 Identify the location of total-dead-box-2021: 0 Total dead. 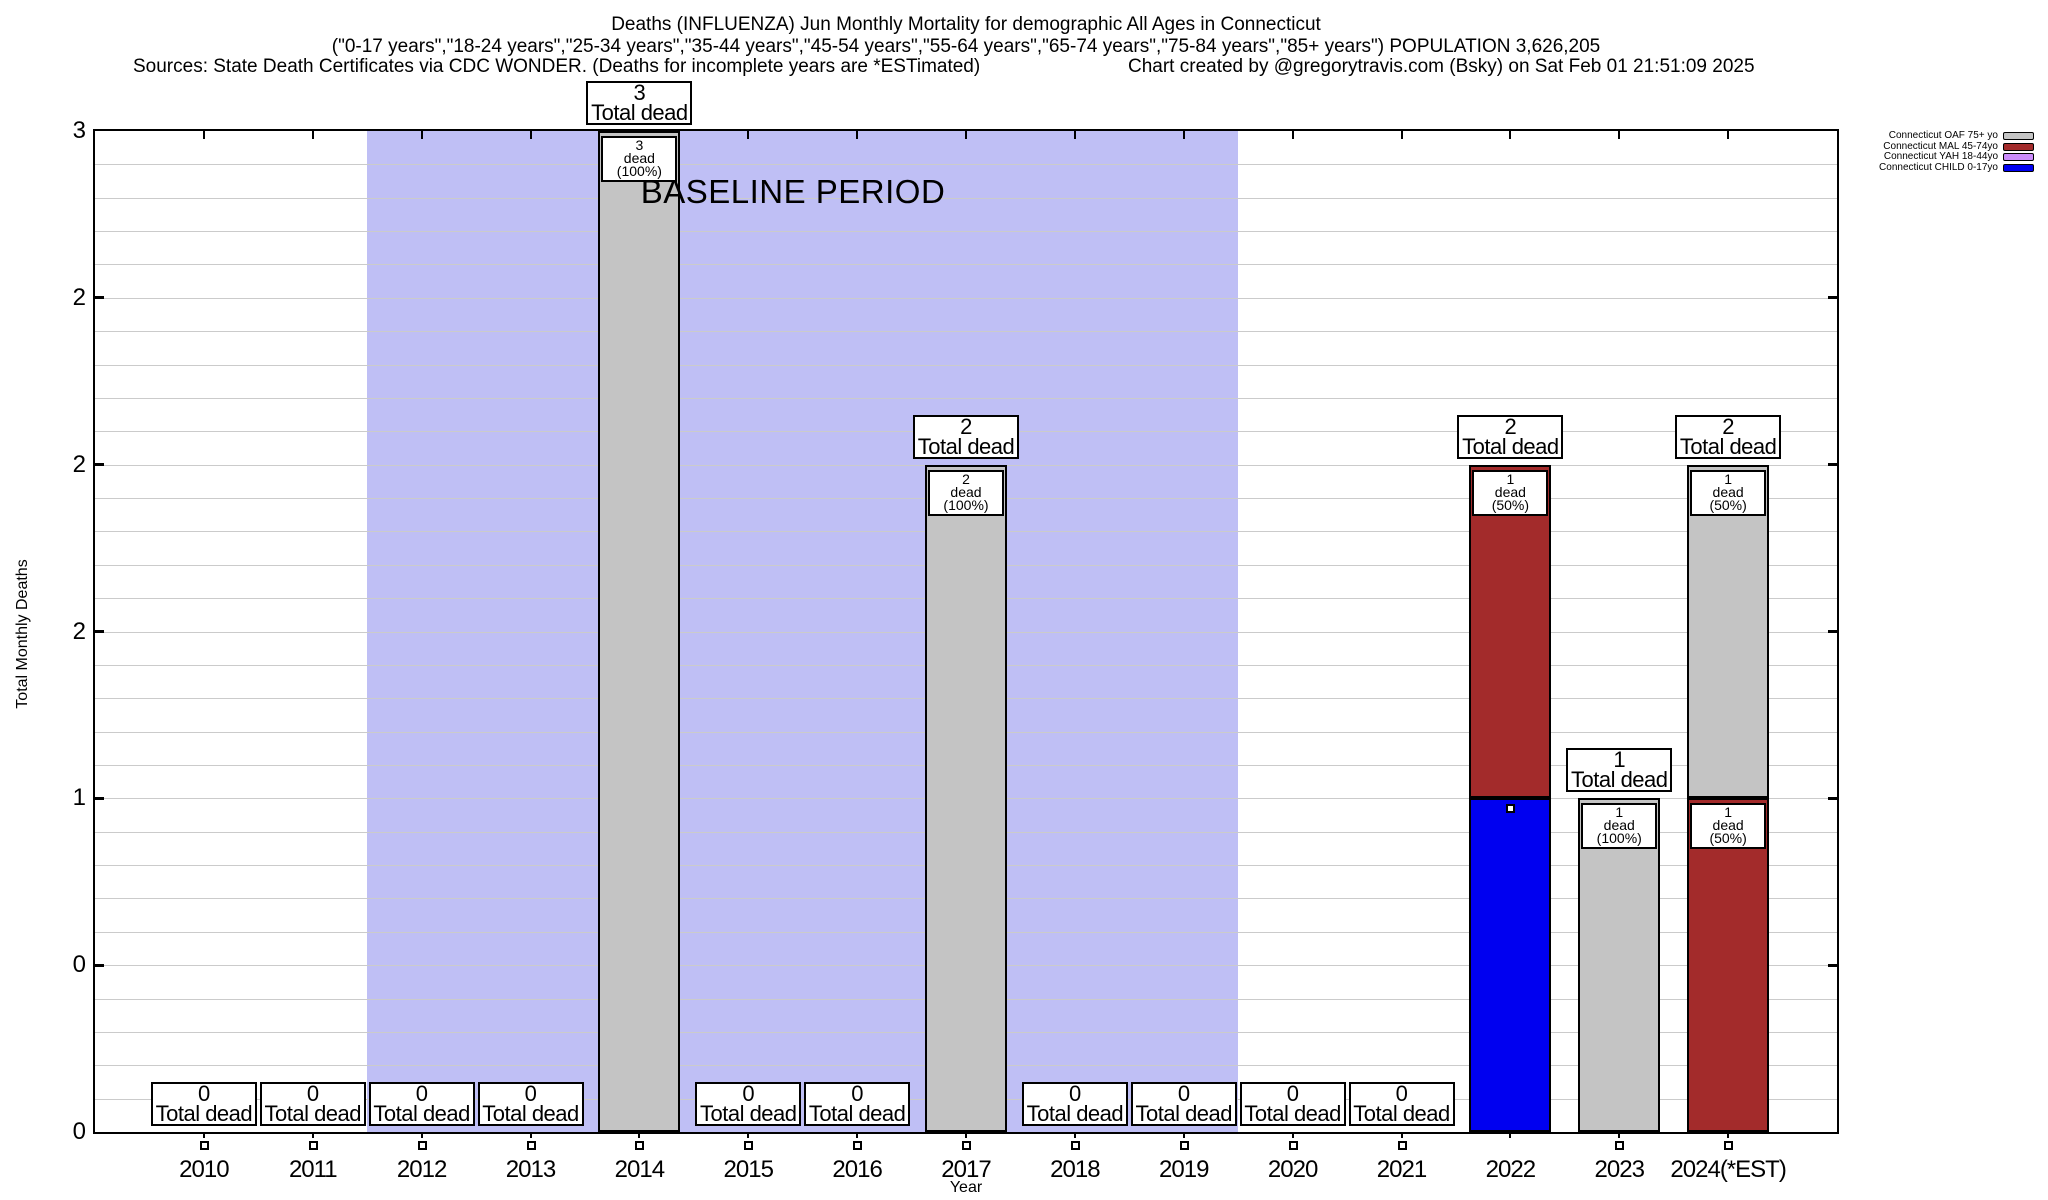
(1401, 1104).